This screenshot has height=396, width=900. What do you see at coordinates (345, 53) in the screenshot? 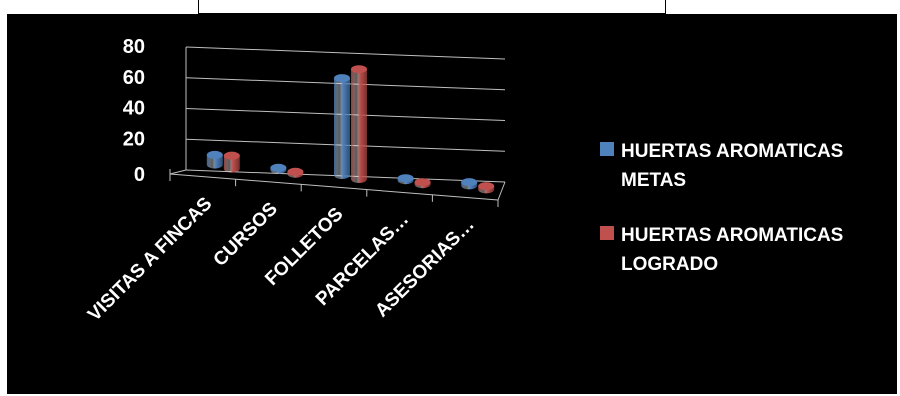
I see `gridline` at bounding box center [345, 53].